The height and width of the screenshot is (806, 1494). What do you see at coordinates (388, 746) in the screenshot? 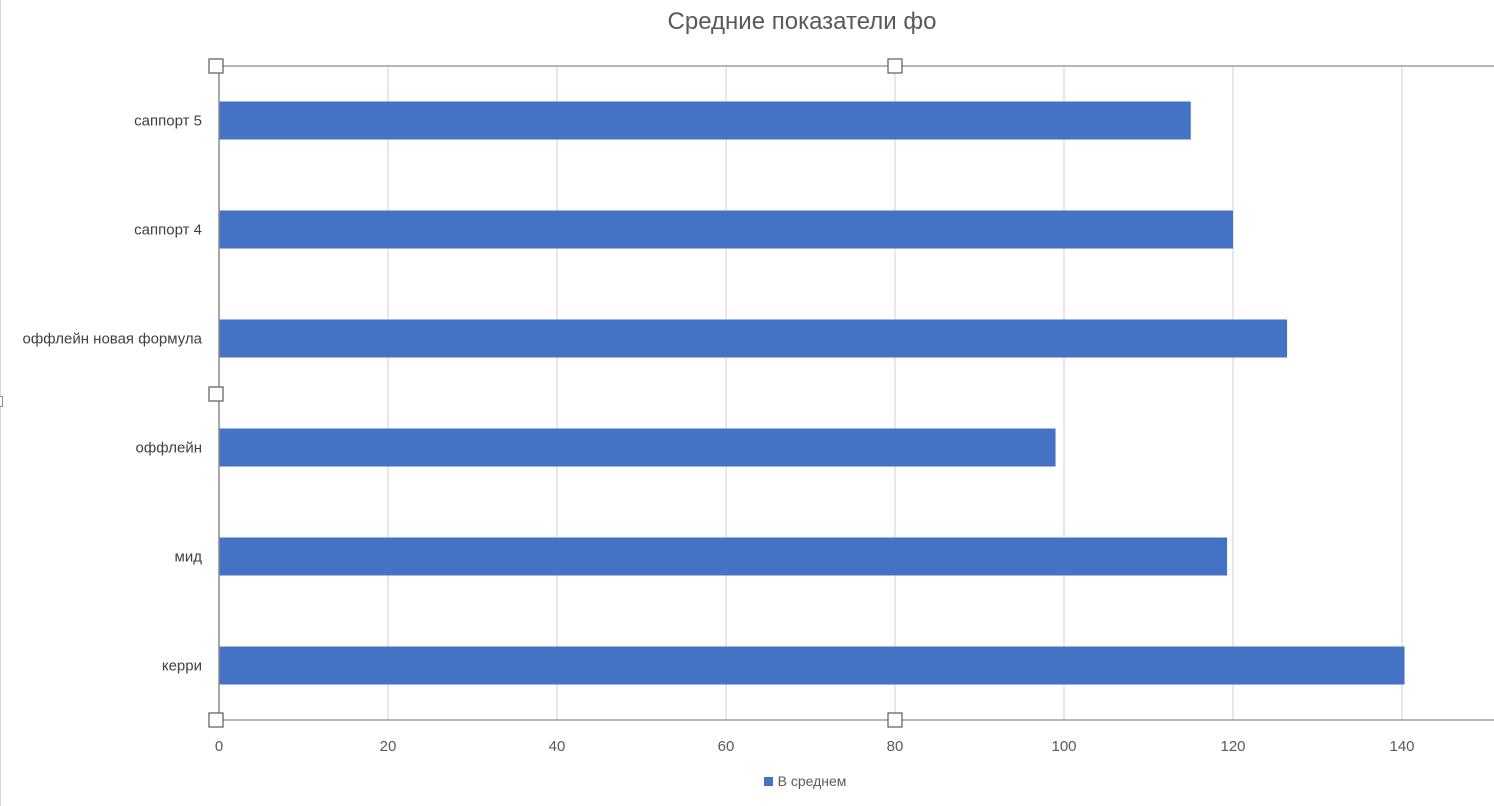
I see `x-tick-label: 20` at bounding box center [388, 746].